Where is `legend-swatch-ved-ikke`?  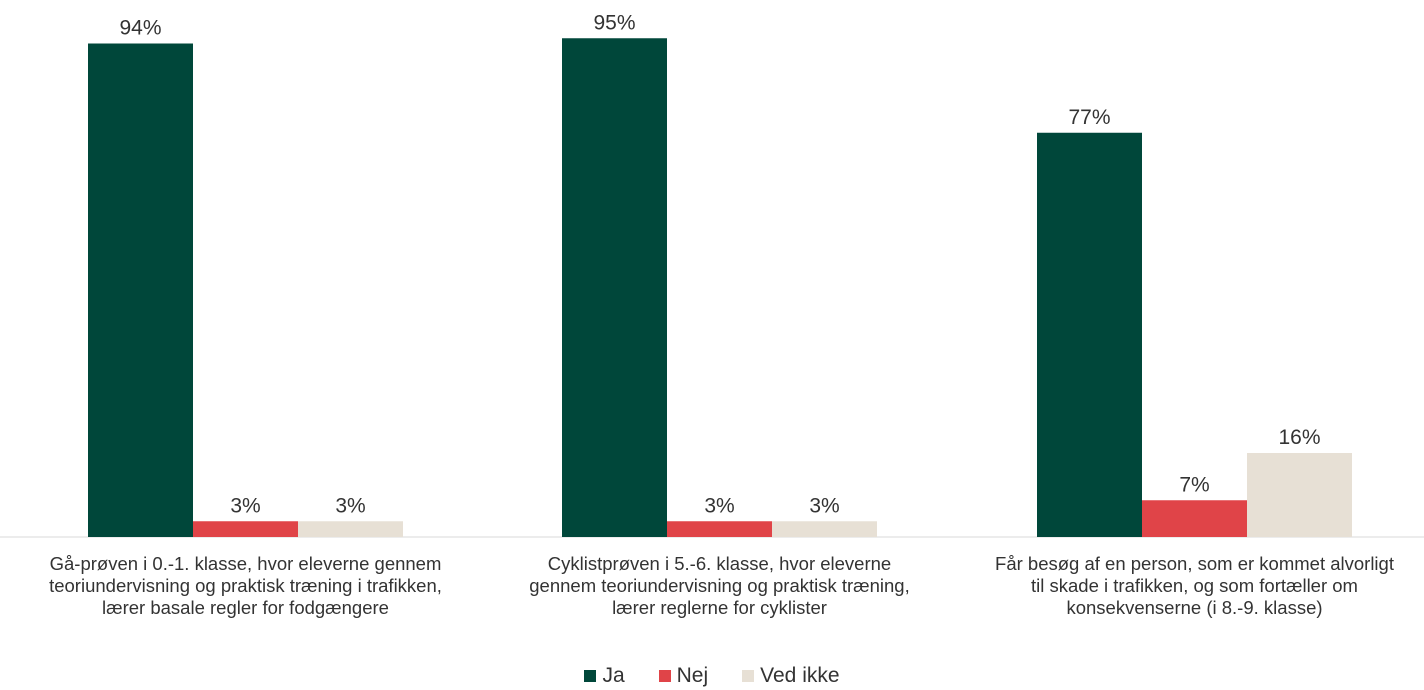
legend-swatch-ved-ikke is located at coordinates (748, 676).